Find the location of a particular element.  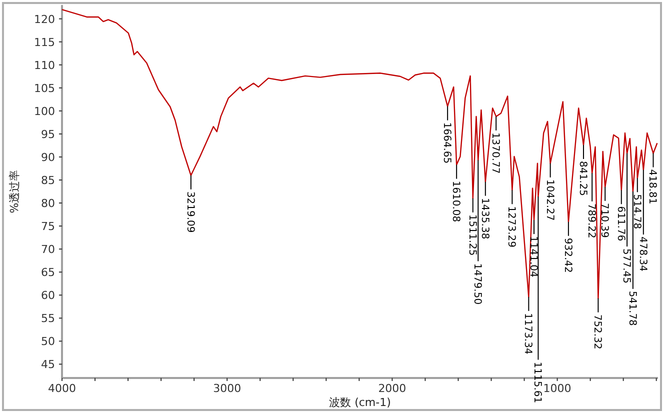

xtick: 1000 is located at coordinates (557, 388).